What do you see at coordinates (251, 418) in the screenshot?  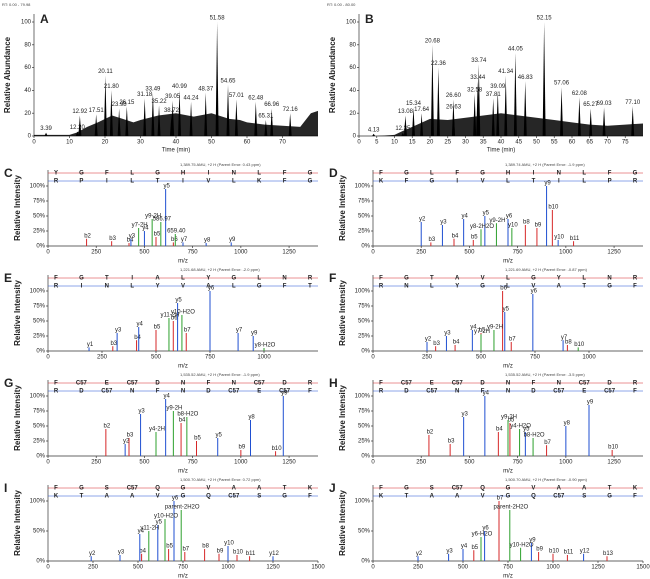 I see `peak-label: y8` at bounding box center [251, 418].